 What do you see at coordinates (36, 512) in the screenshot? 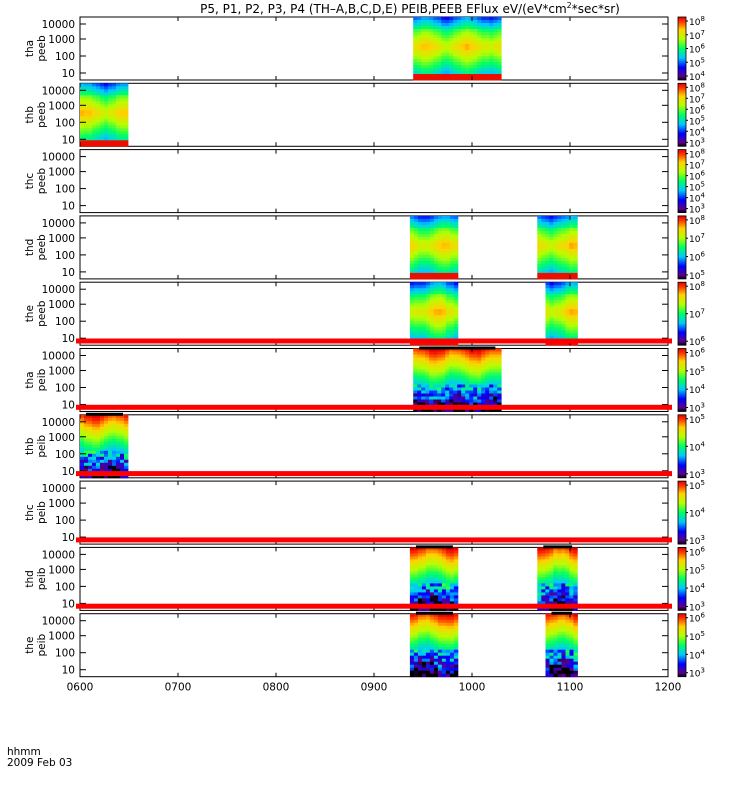
I see `panel-label: thcpeib` at bounding box center [36, 512].